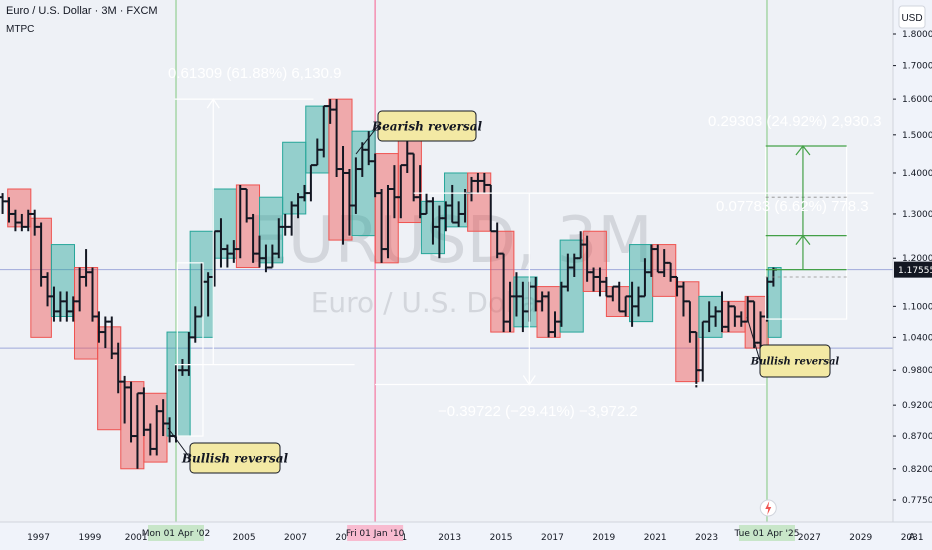  What do you see at coordinates (655, 538) in the screenshot?
I see `x-tick-label: 2021` at bounding box center [655, 538].